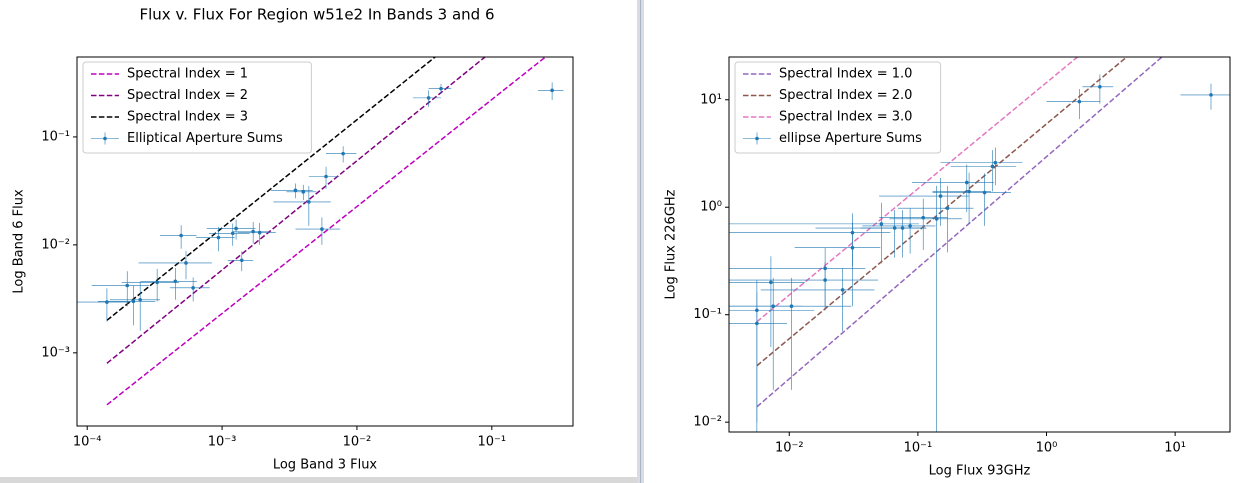 The height and width of the screenshot is (483, 1253). What do you see at coordinates (1047, 448) in the screenshot?
I see `x-tick-label: 10⁰` at bounding box center [1047, 448].